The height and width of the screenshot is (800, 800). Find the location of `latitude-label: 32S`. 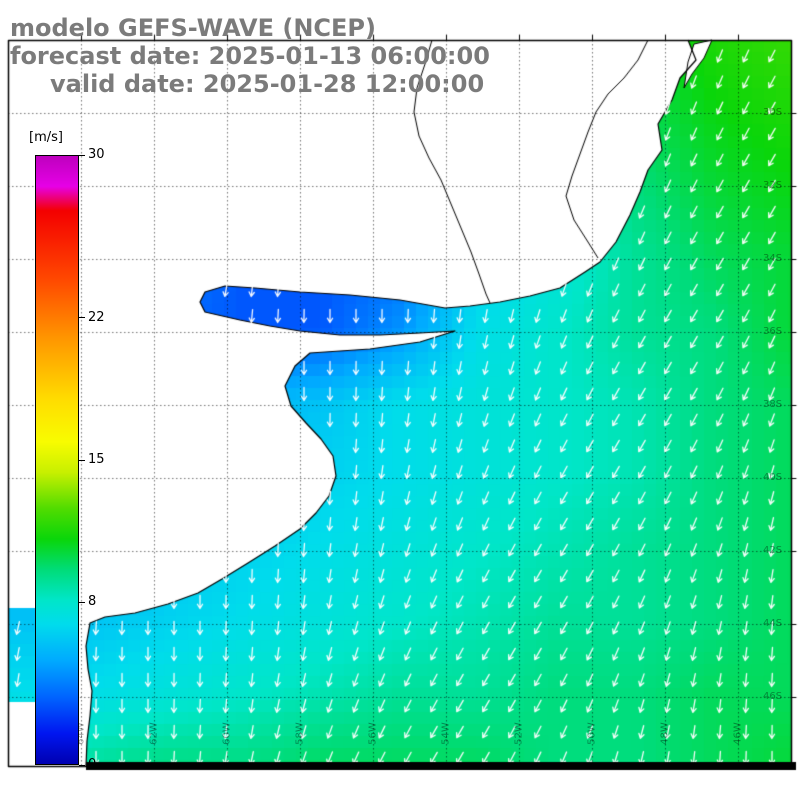

latitude-label: 32S is located at coordinates (773, 185).